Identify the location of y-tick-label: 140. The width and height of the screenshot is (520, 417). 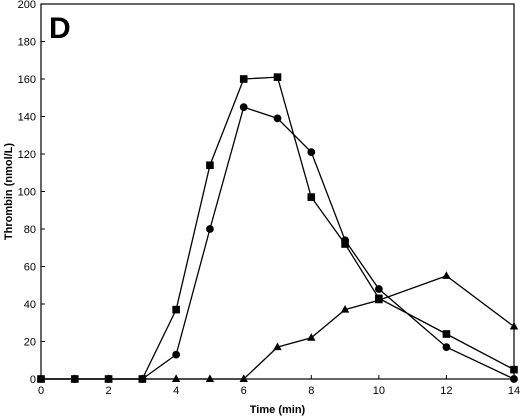
(27, 118).